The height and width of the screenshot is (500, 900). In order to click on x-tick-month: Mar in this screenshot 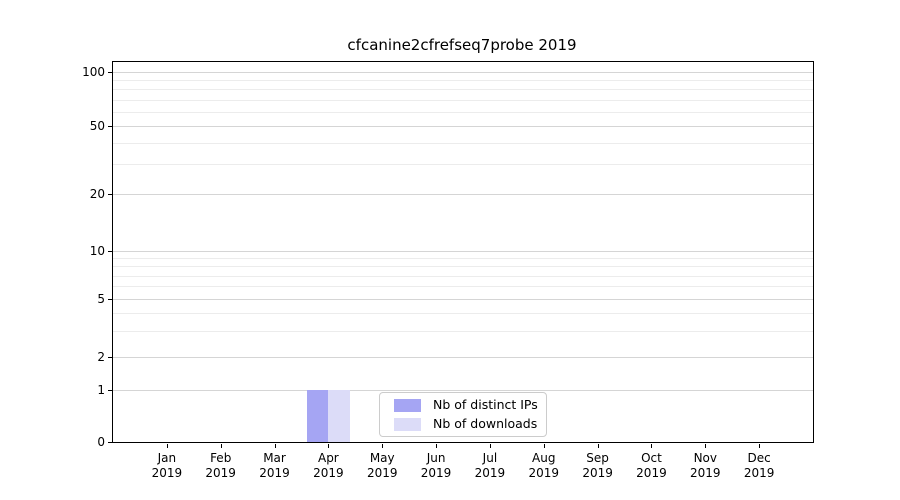, I will do `click(274, 458)`.